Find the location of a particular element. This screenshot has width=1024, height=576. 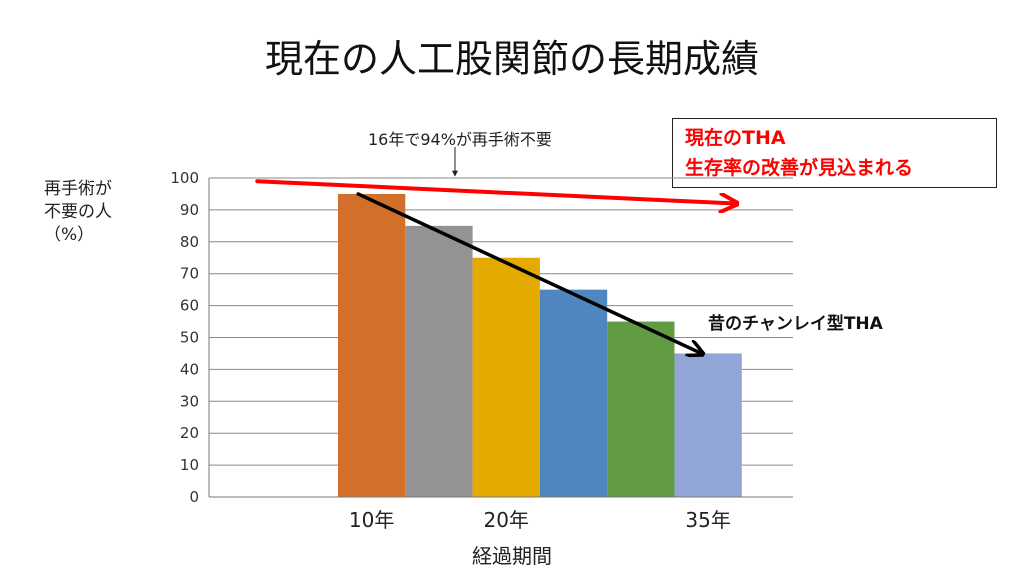

x-tick-label: 35年 is located at coordinates (707, 520).